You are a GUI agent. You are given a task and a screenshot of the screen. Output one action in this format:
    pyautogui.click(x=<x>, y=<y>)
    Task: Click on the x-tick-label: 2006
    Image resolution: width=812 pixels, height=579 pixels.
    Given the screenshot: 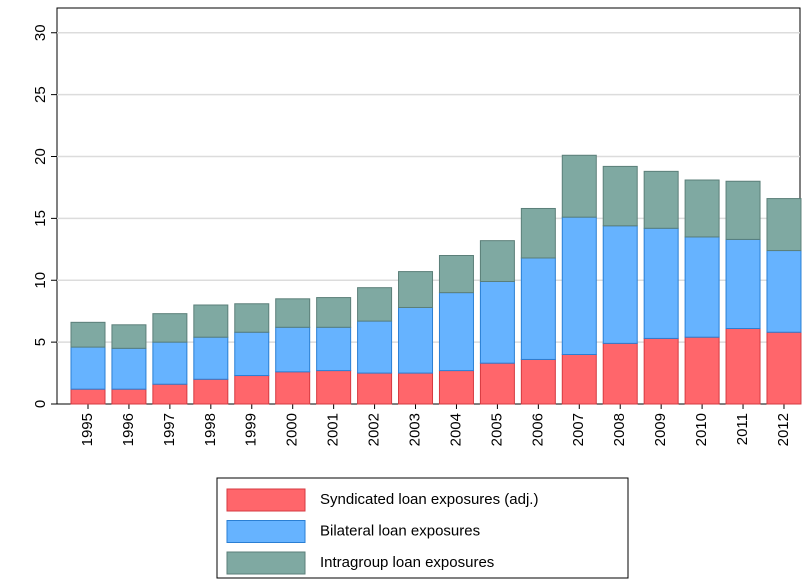 What is the action you would take?
    pyautogui.click(x=537, y=429)
    